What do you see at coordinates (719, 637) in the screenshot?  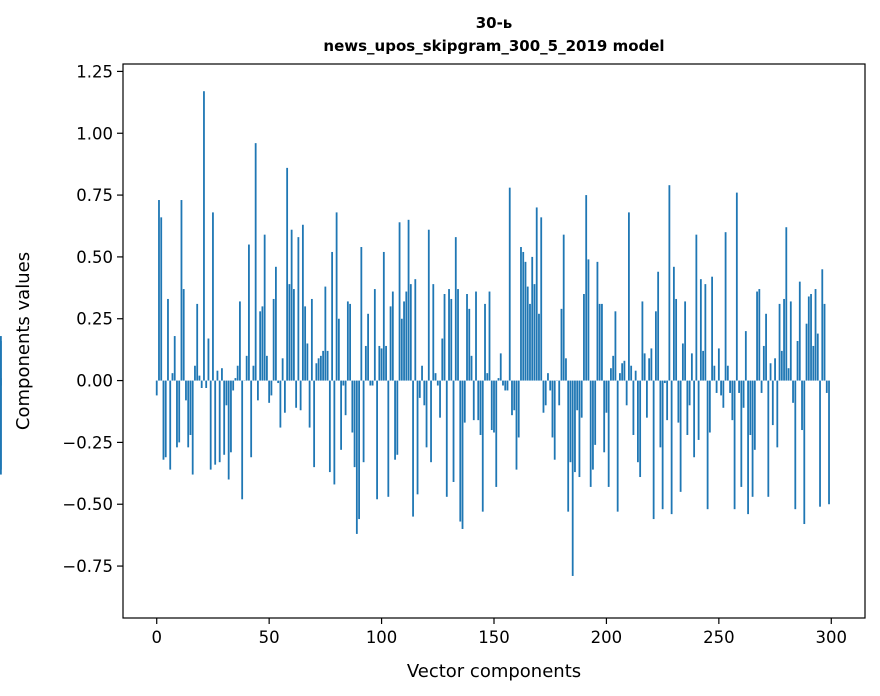 I see `x-tick-label: 250` at bounding box center [719, 637].